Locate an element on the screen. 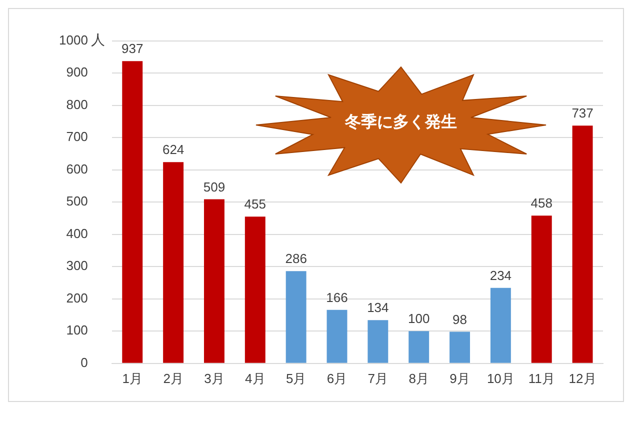 Image resolution: width=630 pixels, height=430 pixels. x-tick-label: 4月 is located at coordinates (255, 378).